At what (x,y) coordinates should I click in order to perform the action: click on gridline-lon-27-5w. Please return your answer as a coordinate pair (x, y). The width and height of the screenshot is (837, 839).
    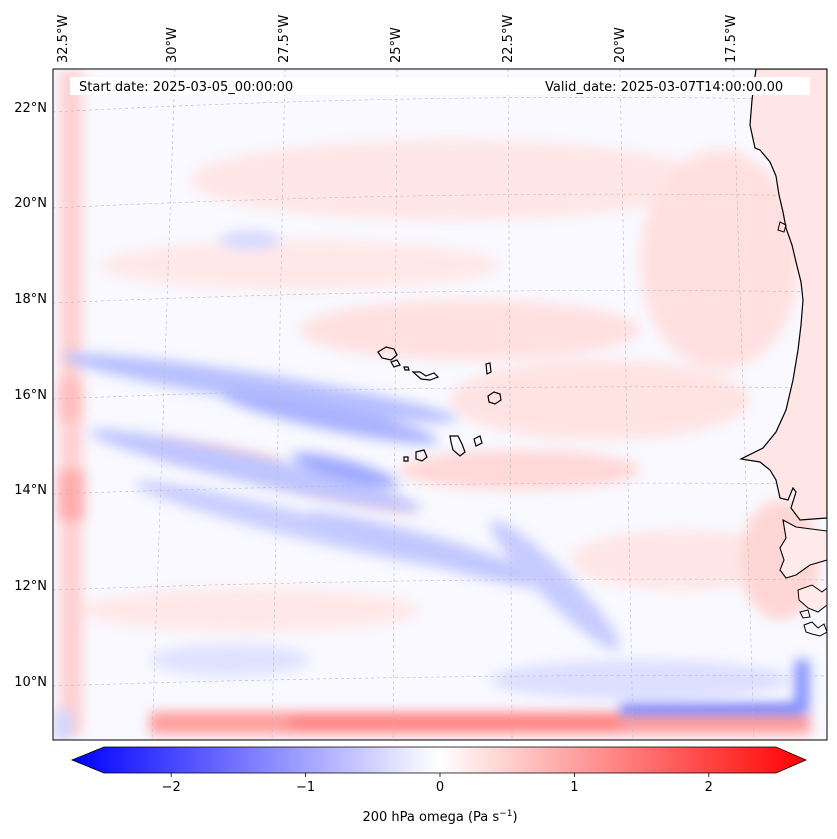
    Looking at the image, I should click on (278, 404).